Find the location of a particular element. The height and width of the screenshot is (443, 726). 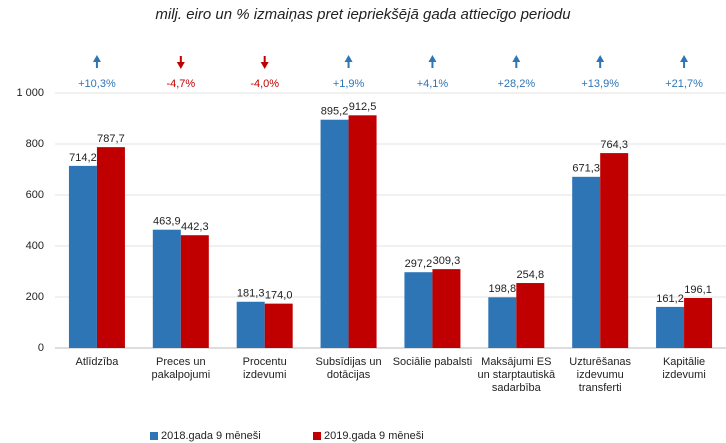

y-tick-label: 800 is located at coordinates (35, 144).